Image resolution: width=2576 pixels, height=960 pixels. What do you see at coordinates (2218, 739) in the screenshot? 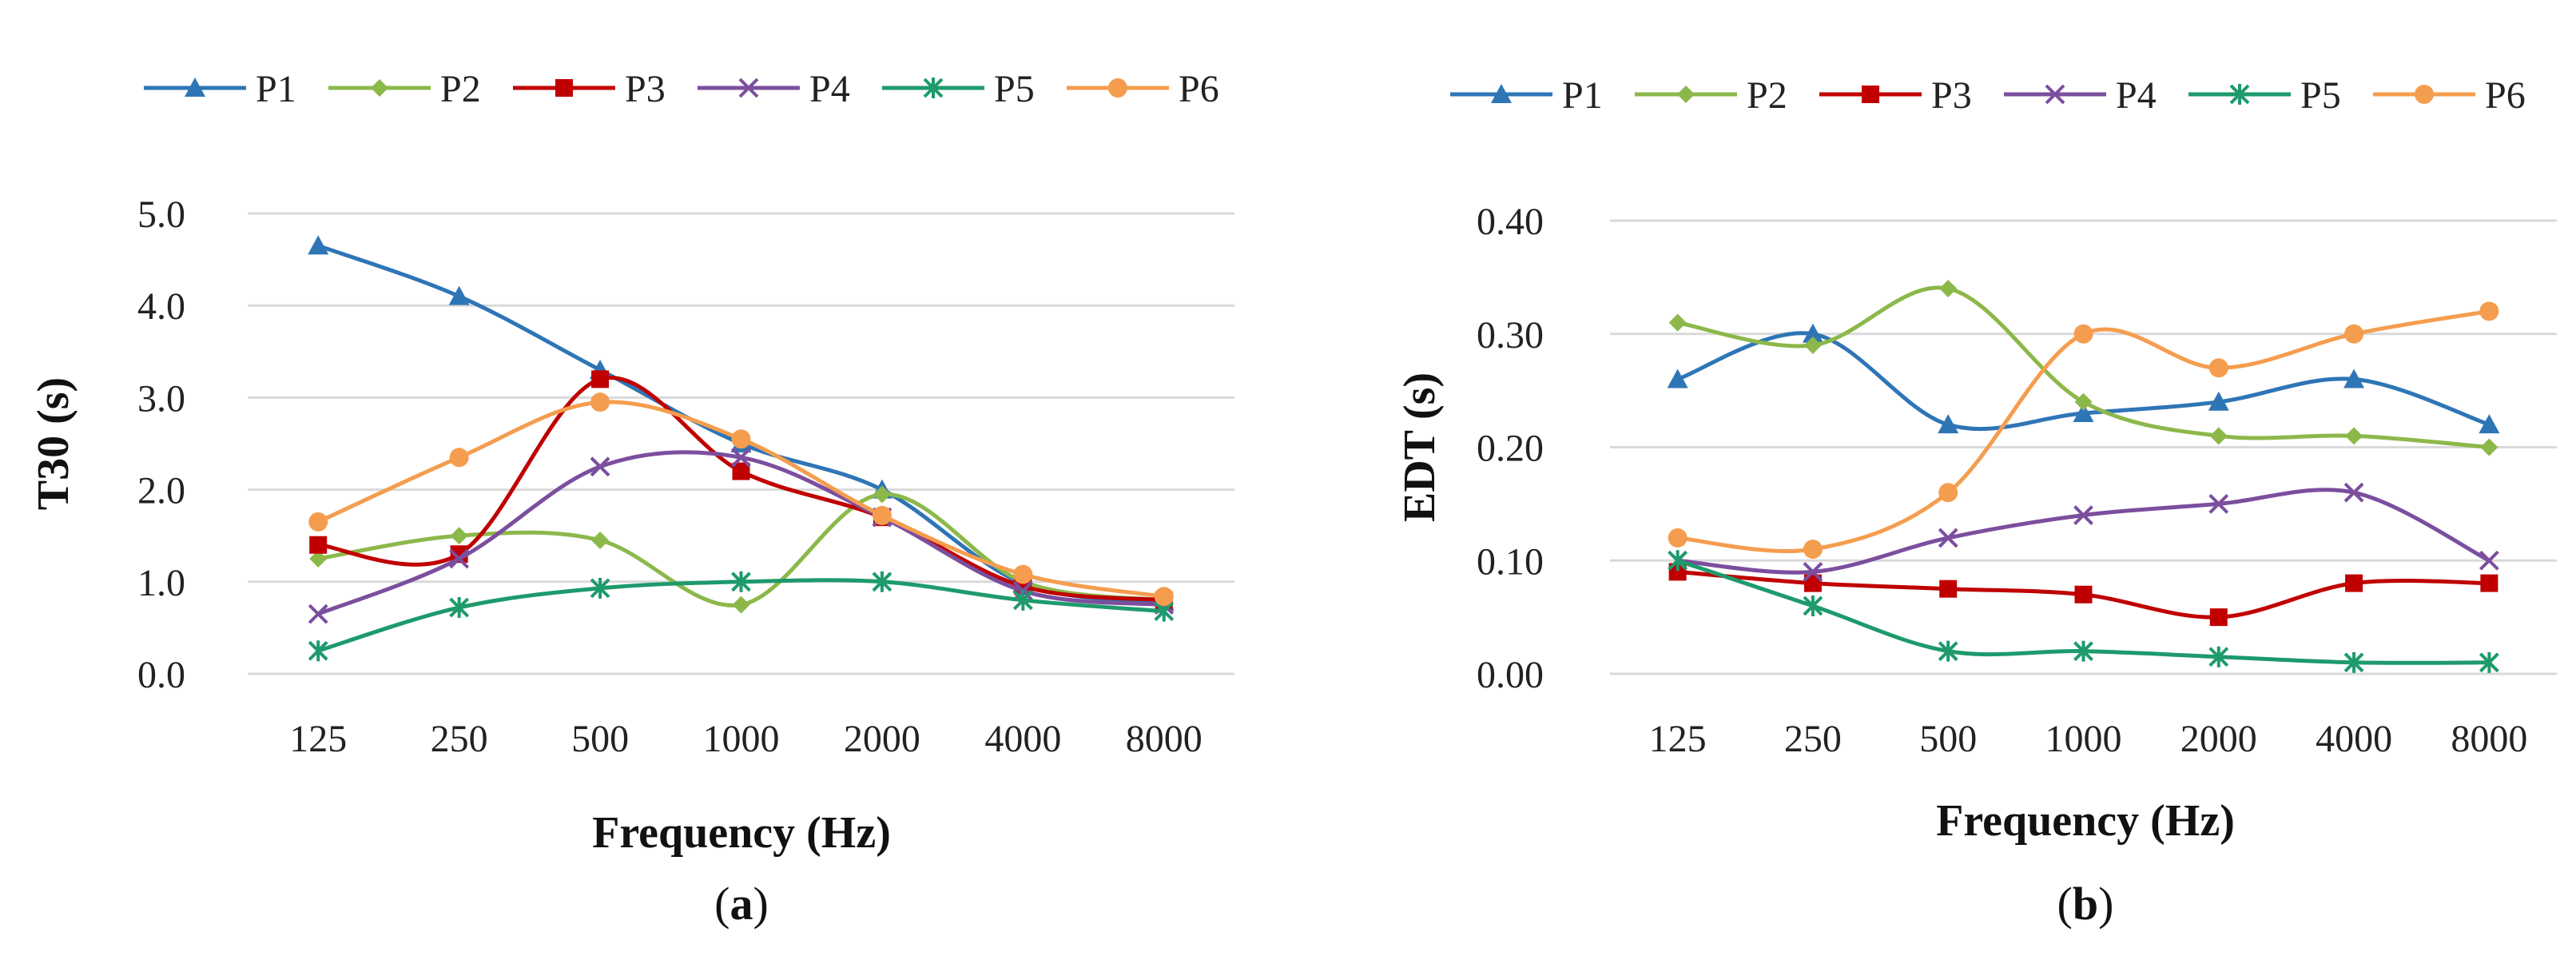
I see `x-tick-label: 2000` at bounding box center [2218, 739].